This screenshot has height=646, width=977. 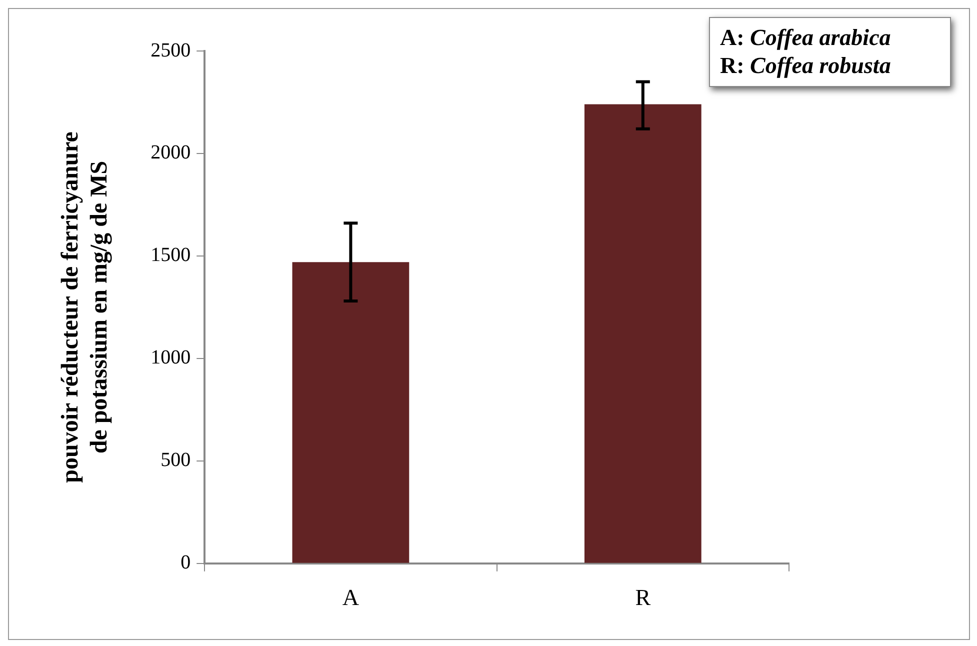 What do you see at coordinates (643, 597) in the screenshot?
I see `x-tick-label: R` at bounding box center [643, 597].